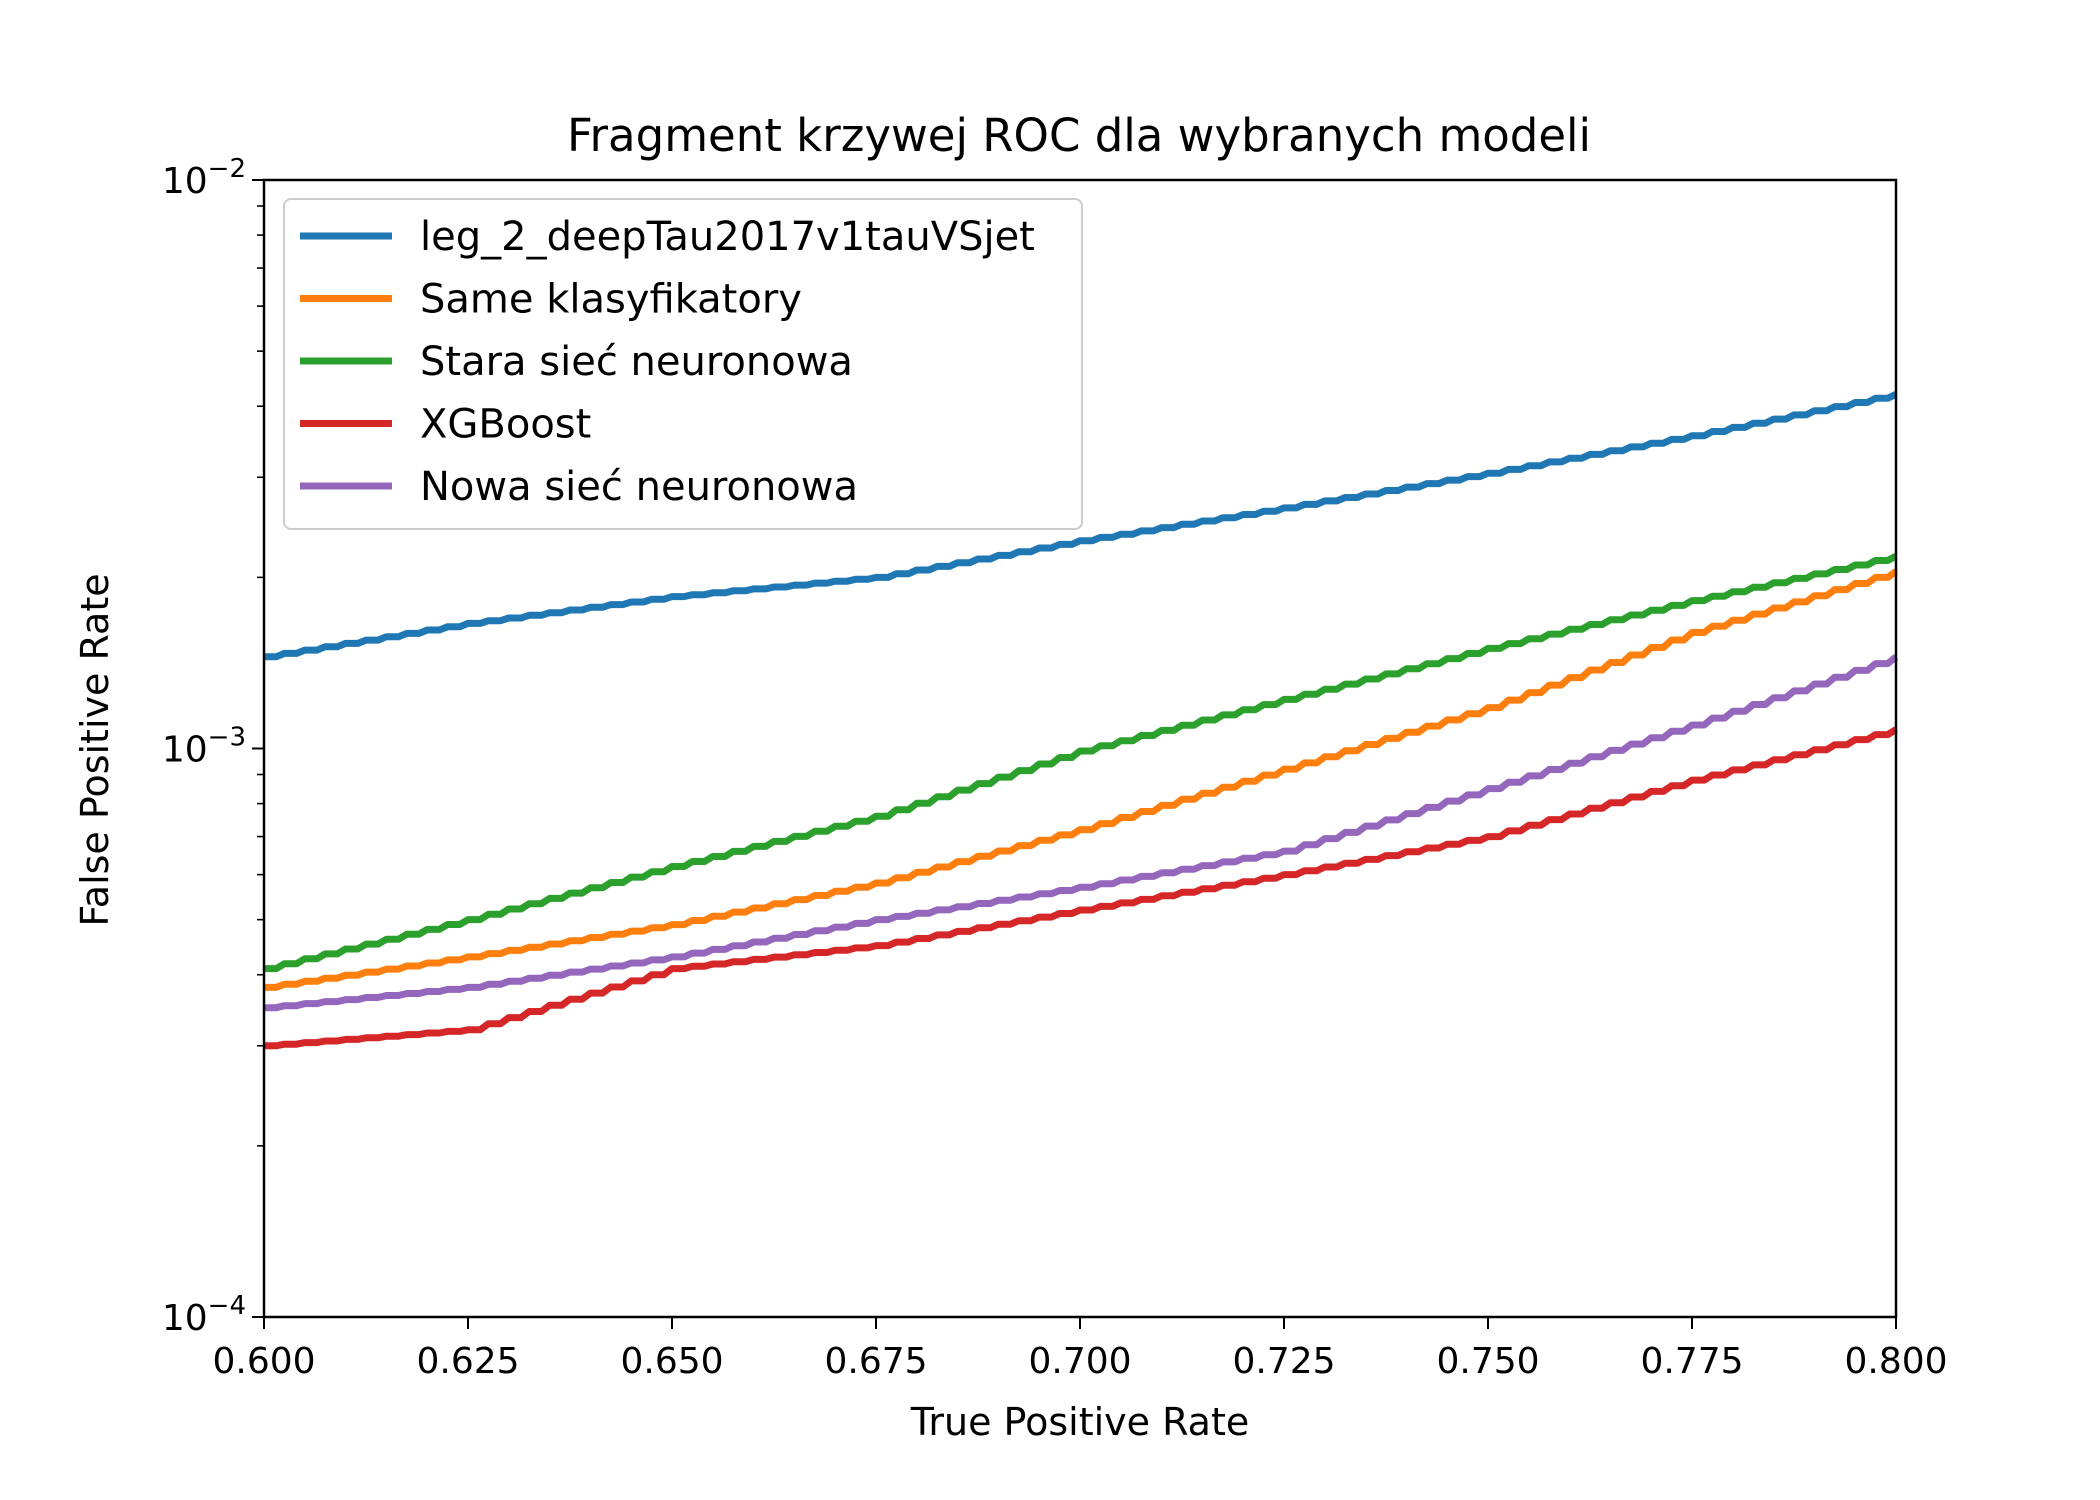  Describe the element at coordinates (505, 425) in the screenshot. I see `legend-label-3: XGBoost` at that location.